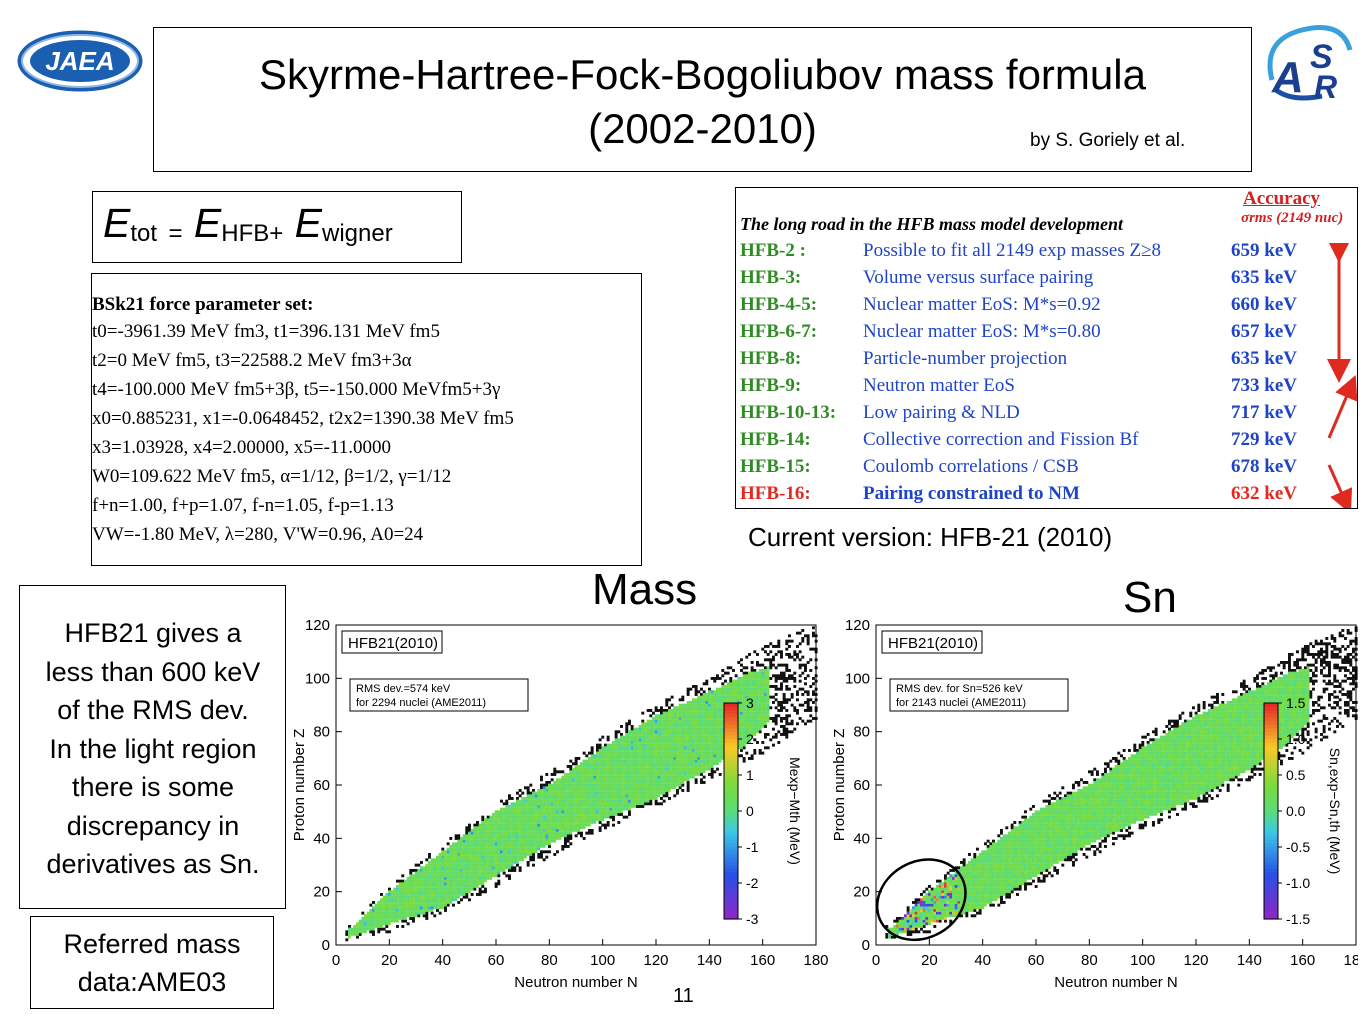  I want to click on params-line: t0=-3961.39 MeV fm3, t1=396.131 MeV fm5, so click(266, 332).